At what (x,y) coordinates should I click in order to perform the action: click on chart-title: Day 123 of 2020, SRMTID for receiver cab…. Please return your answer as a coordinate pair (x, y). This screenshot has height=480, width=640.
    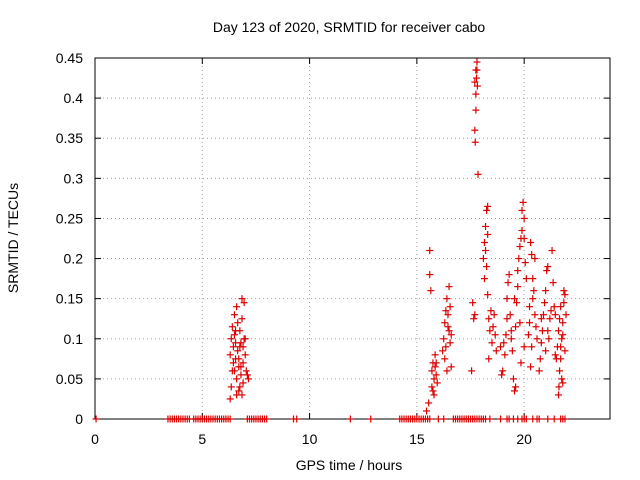
    Looking at the image, I should click on (349, 27).